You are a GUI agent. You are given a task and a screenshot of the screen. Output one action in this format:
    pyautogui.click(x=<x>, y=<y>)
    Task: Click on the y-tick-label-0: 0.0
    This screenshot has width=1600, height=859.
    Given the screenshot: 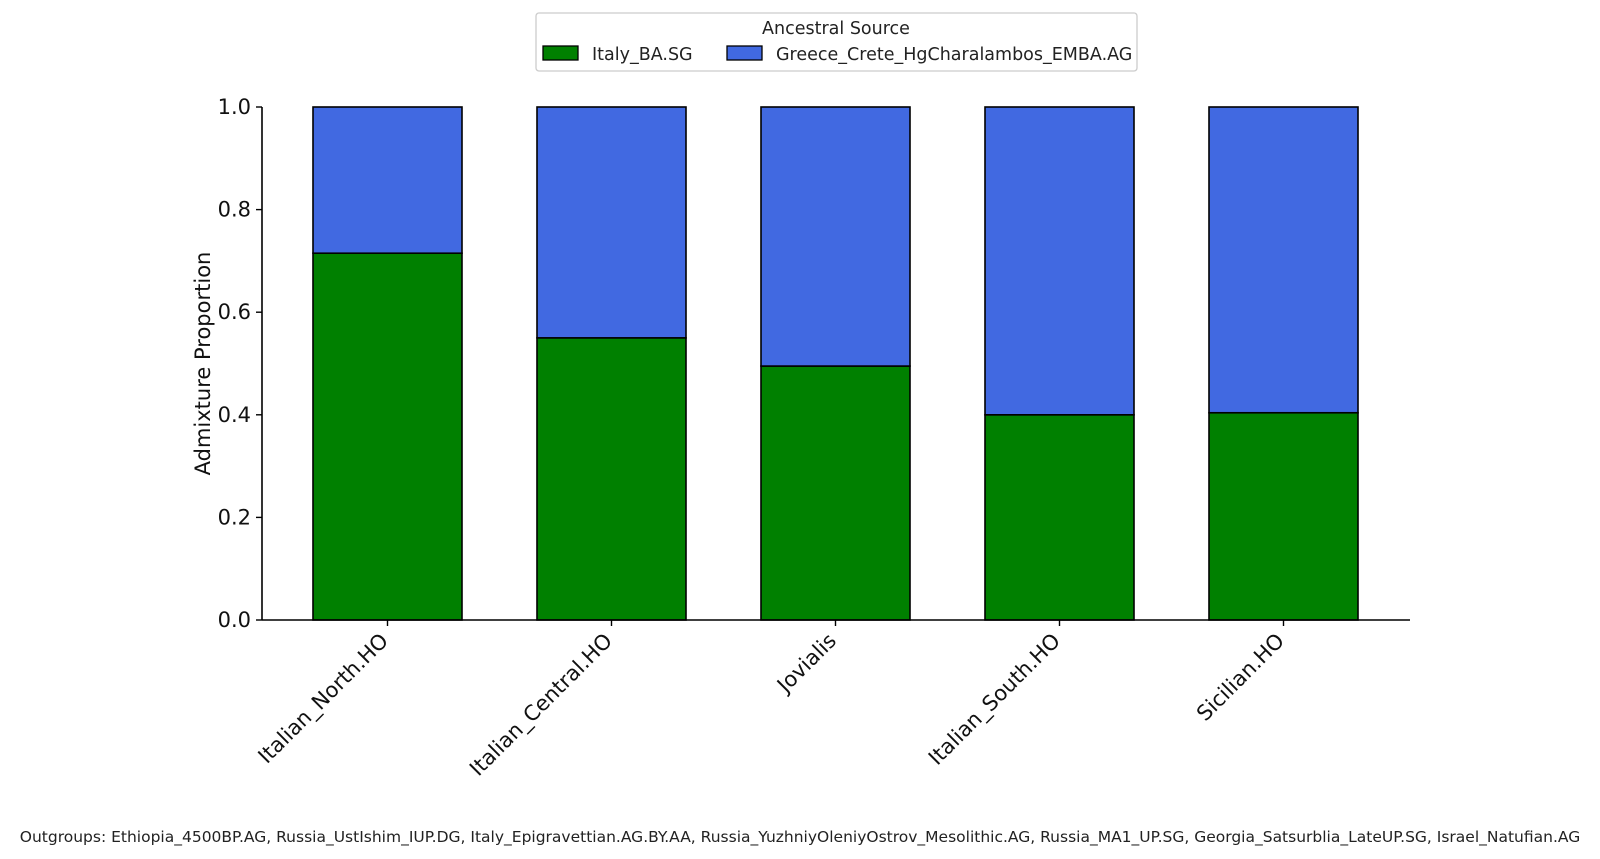 What is the action you would take?
    pyautogui.click(x=234, y=620)
    